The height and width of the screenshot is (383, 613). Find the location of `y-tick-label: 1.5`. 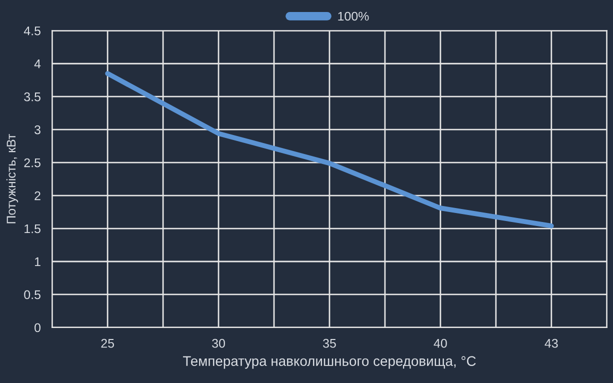

y-tick-label: 1.5 is located at coordinates (32, 229).